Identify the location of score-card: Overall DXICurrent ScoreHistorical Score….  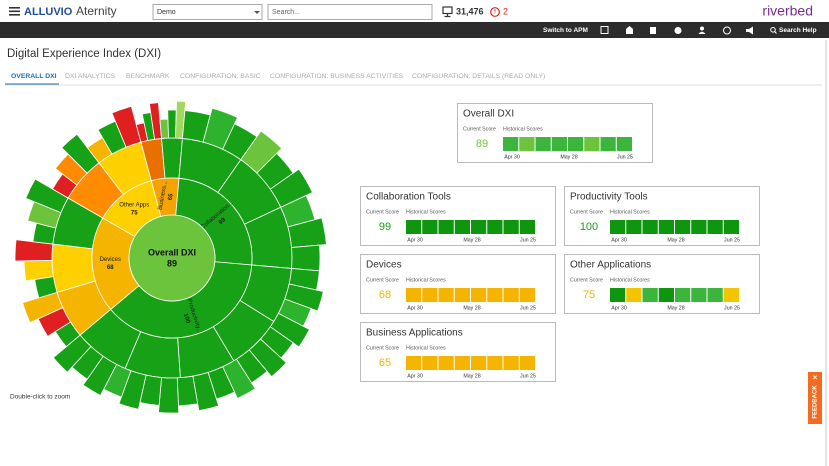
(555, 133).